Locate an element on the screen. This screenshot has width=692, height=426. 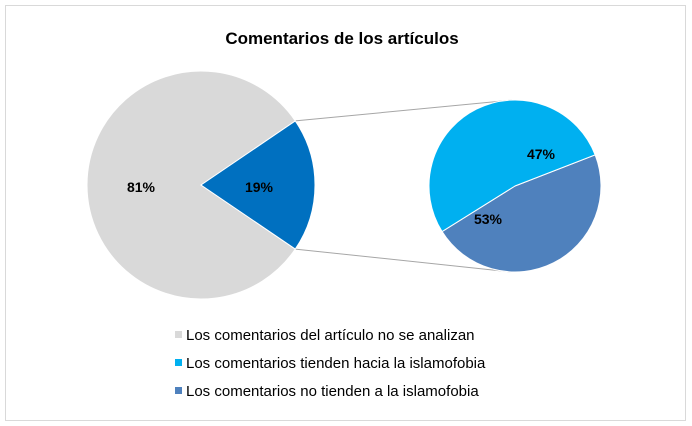
main-pie-label-1: 19% is located at coordinates (259, 187).